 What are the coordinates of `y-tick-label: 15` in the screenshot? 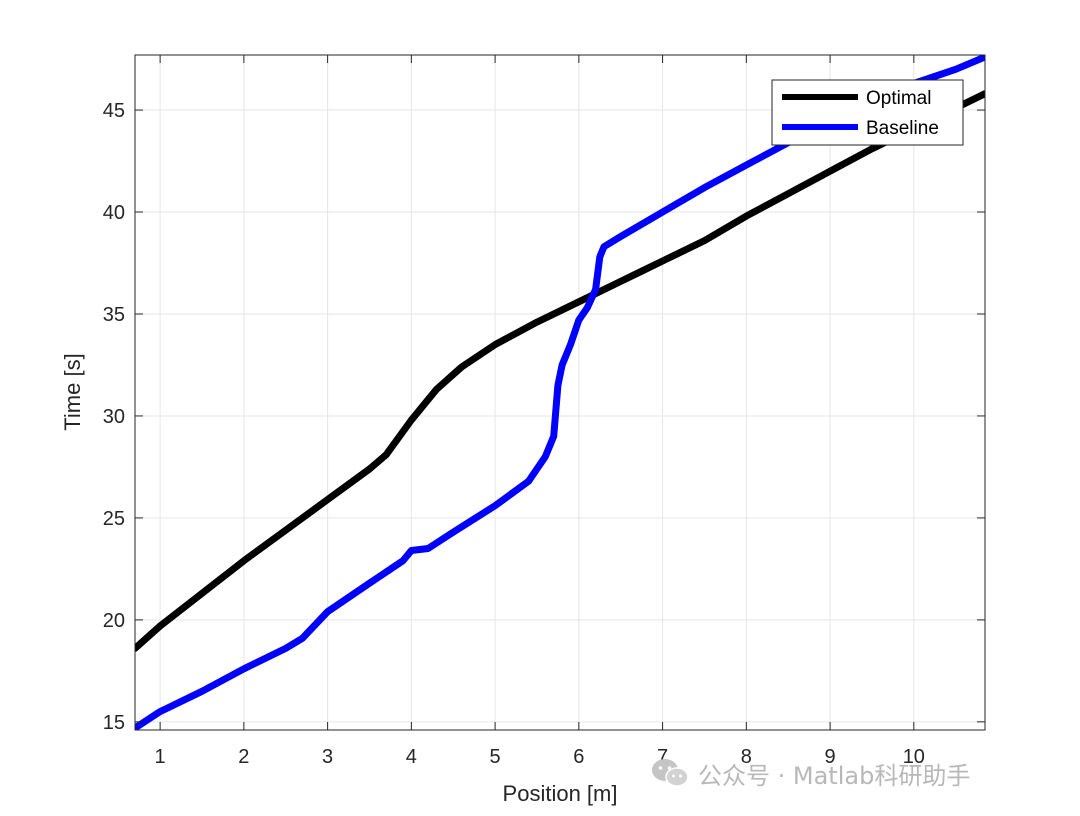 It's located at (114, 723).